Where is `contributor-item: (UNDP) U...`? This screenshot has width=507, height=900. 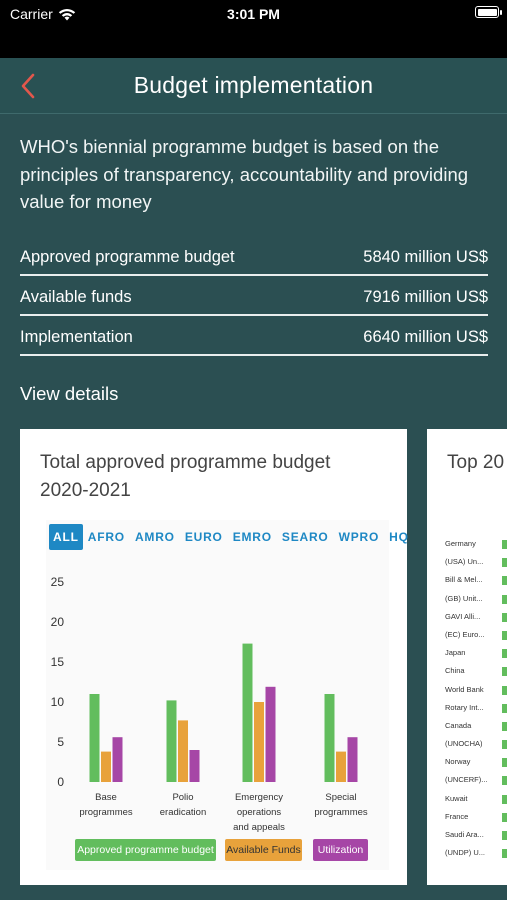
contributor-item: (UNDP) U... is located at coordinates (465, 853).